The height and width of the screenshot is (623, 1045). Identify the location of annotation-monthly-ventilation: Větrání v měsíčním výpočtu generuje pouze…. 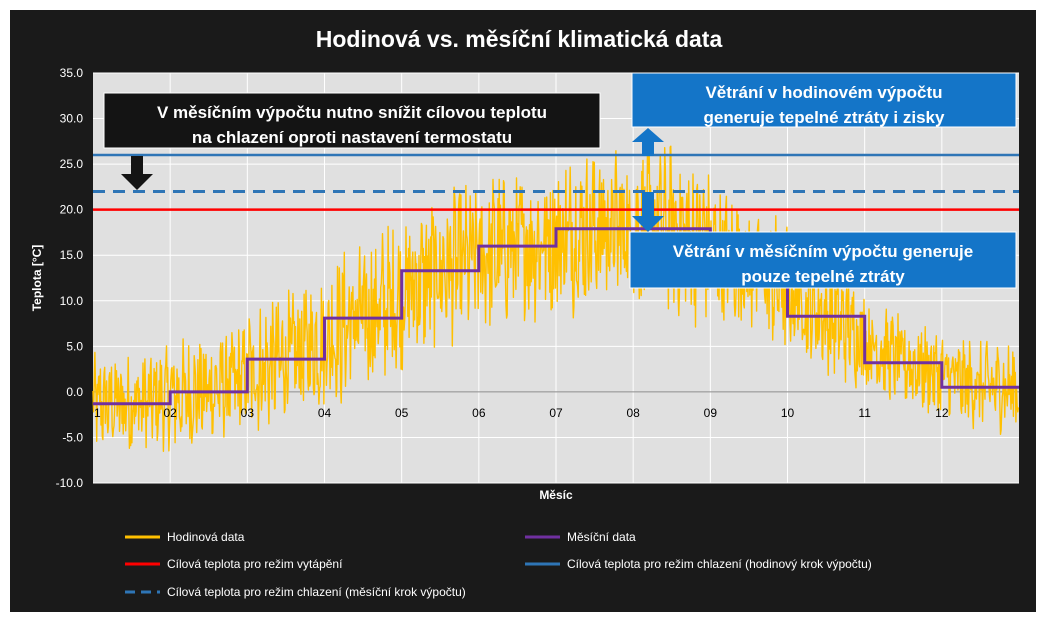
(823, 260).